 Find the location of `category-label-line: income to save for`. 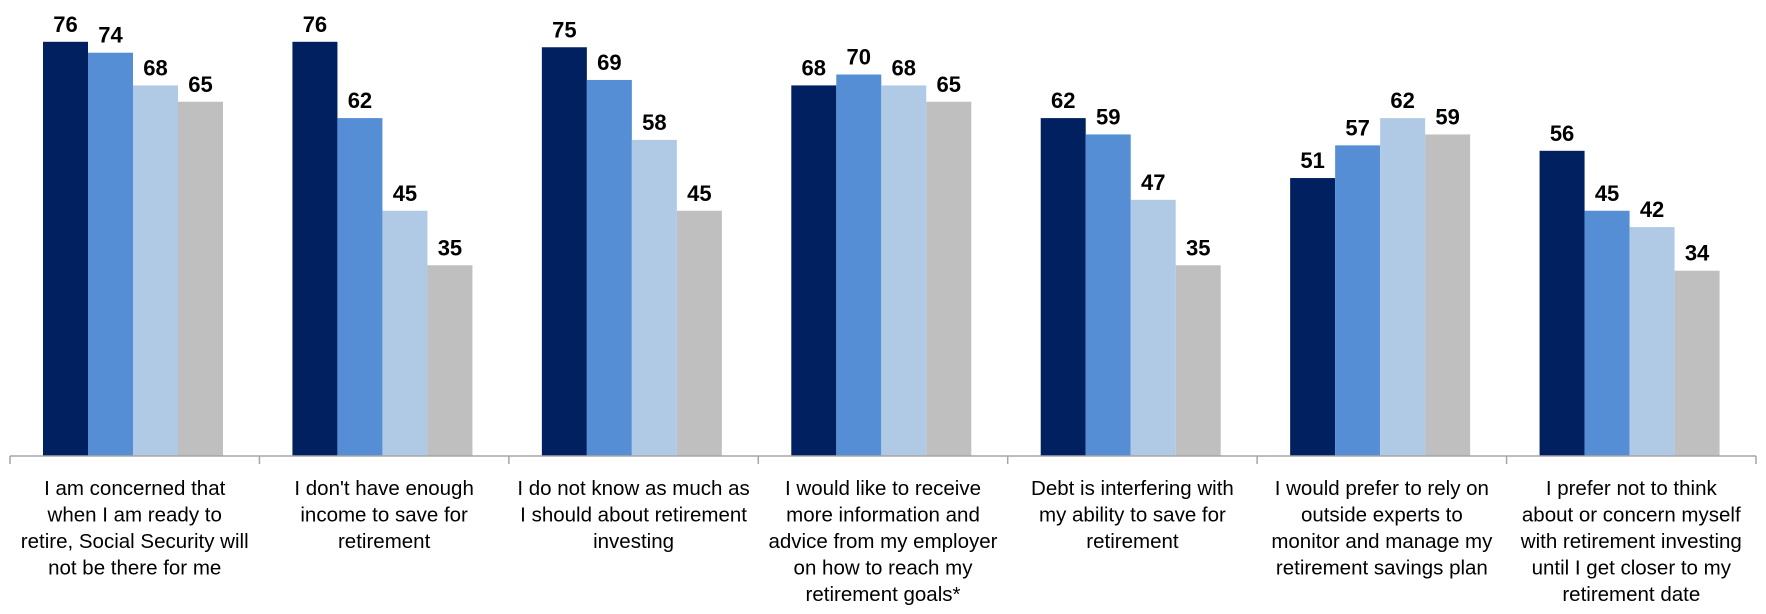

category-label-line: income to save for is located at coordinates (384, 515).